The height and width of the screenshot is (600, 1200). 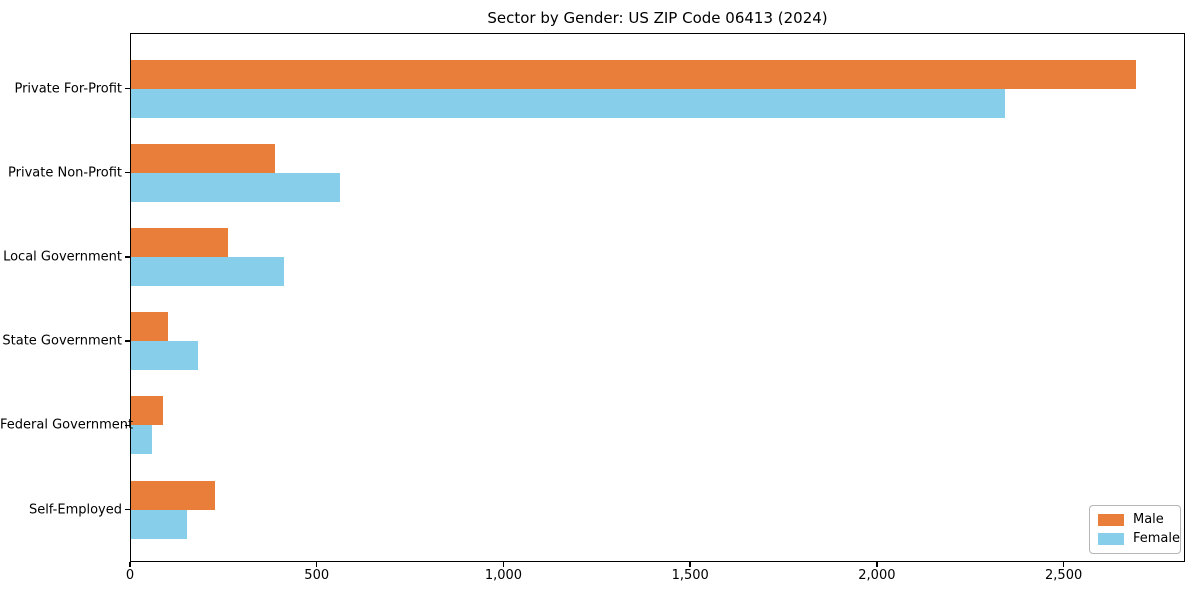 What do you see at coordinates (68, 88) in the screenshot?
I see `ytick-label-0: Private For-Profit` at bounding box center [68, 88].